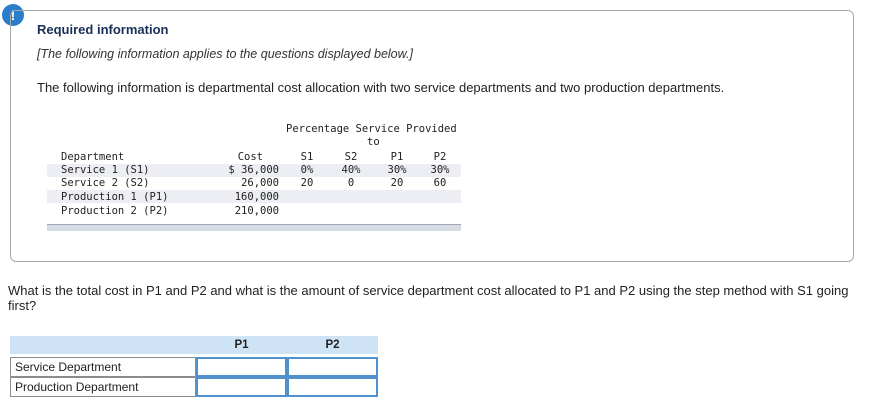 The width and height of the screenshot is (884, 418). What do you see at coordinates (351, 157) in the screenshot?
I see `col-header-s2: S2` at bounding box center [351, 157].